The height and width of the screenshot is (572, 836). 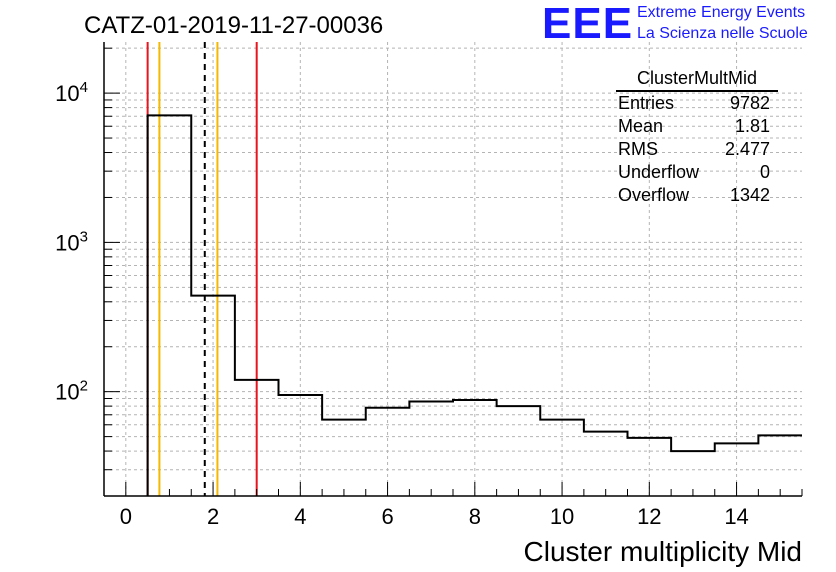 What do you see at coordinates (696, 149) in the screenshot?
I see `stats-row-rms: RMS 2.477` at bounding box center [696, 149].